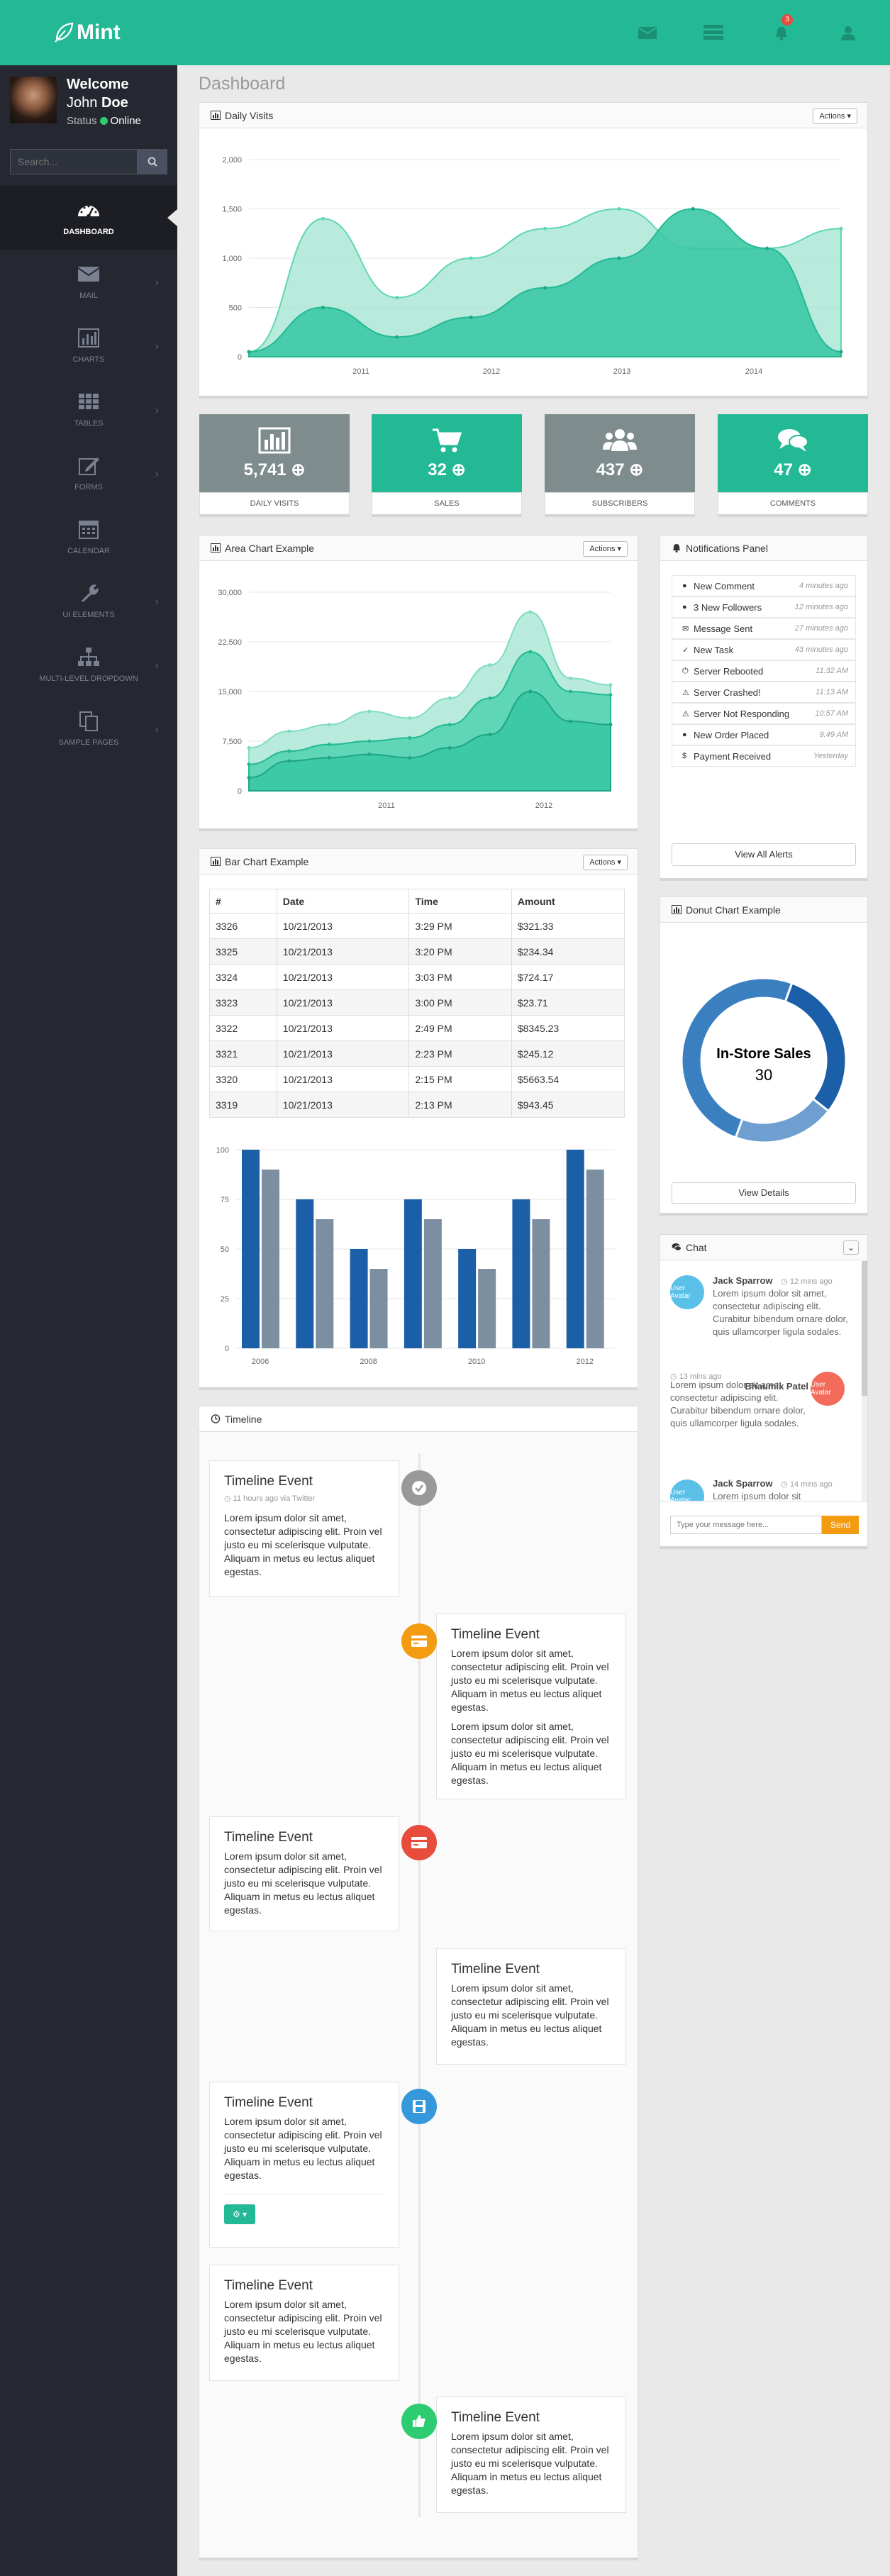 This screenshot has height=2576, width=890. What do you see at coordinates (74, 161) in the screenshot?
I see `search-input` at bounding box center [74, 161].